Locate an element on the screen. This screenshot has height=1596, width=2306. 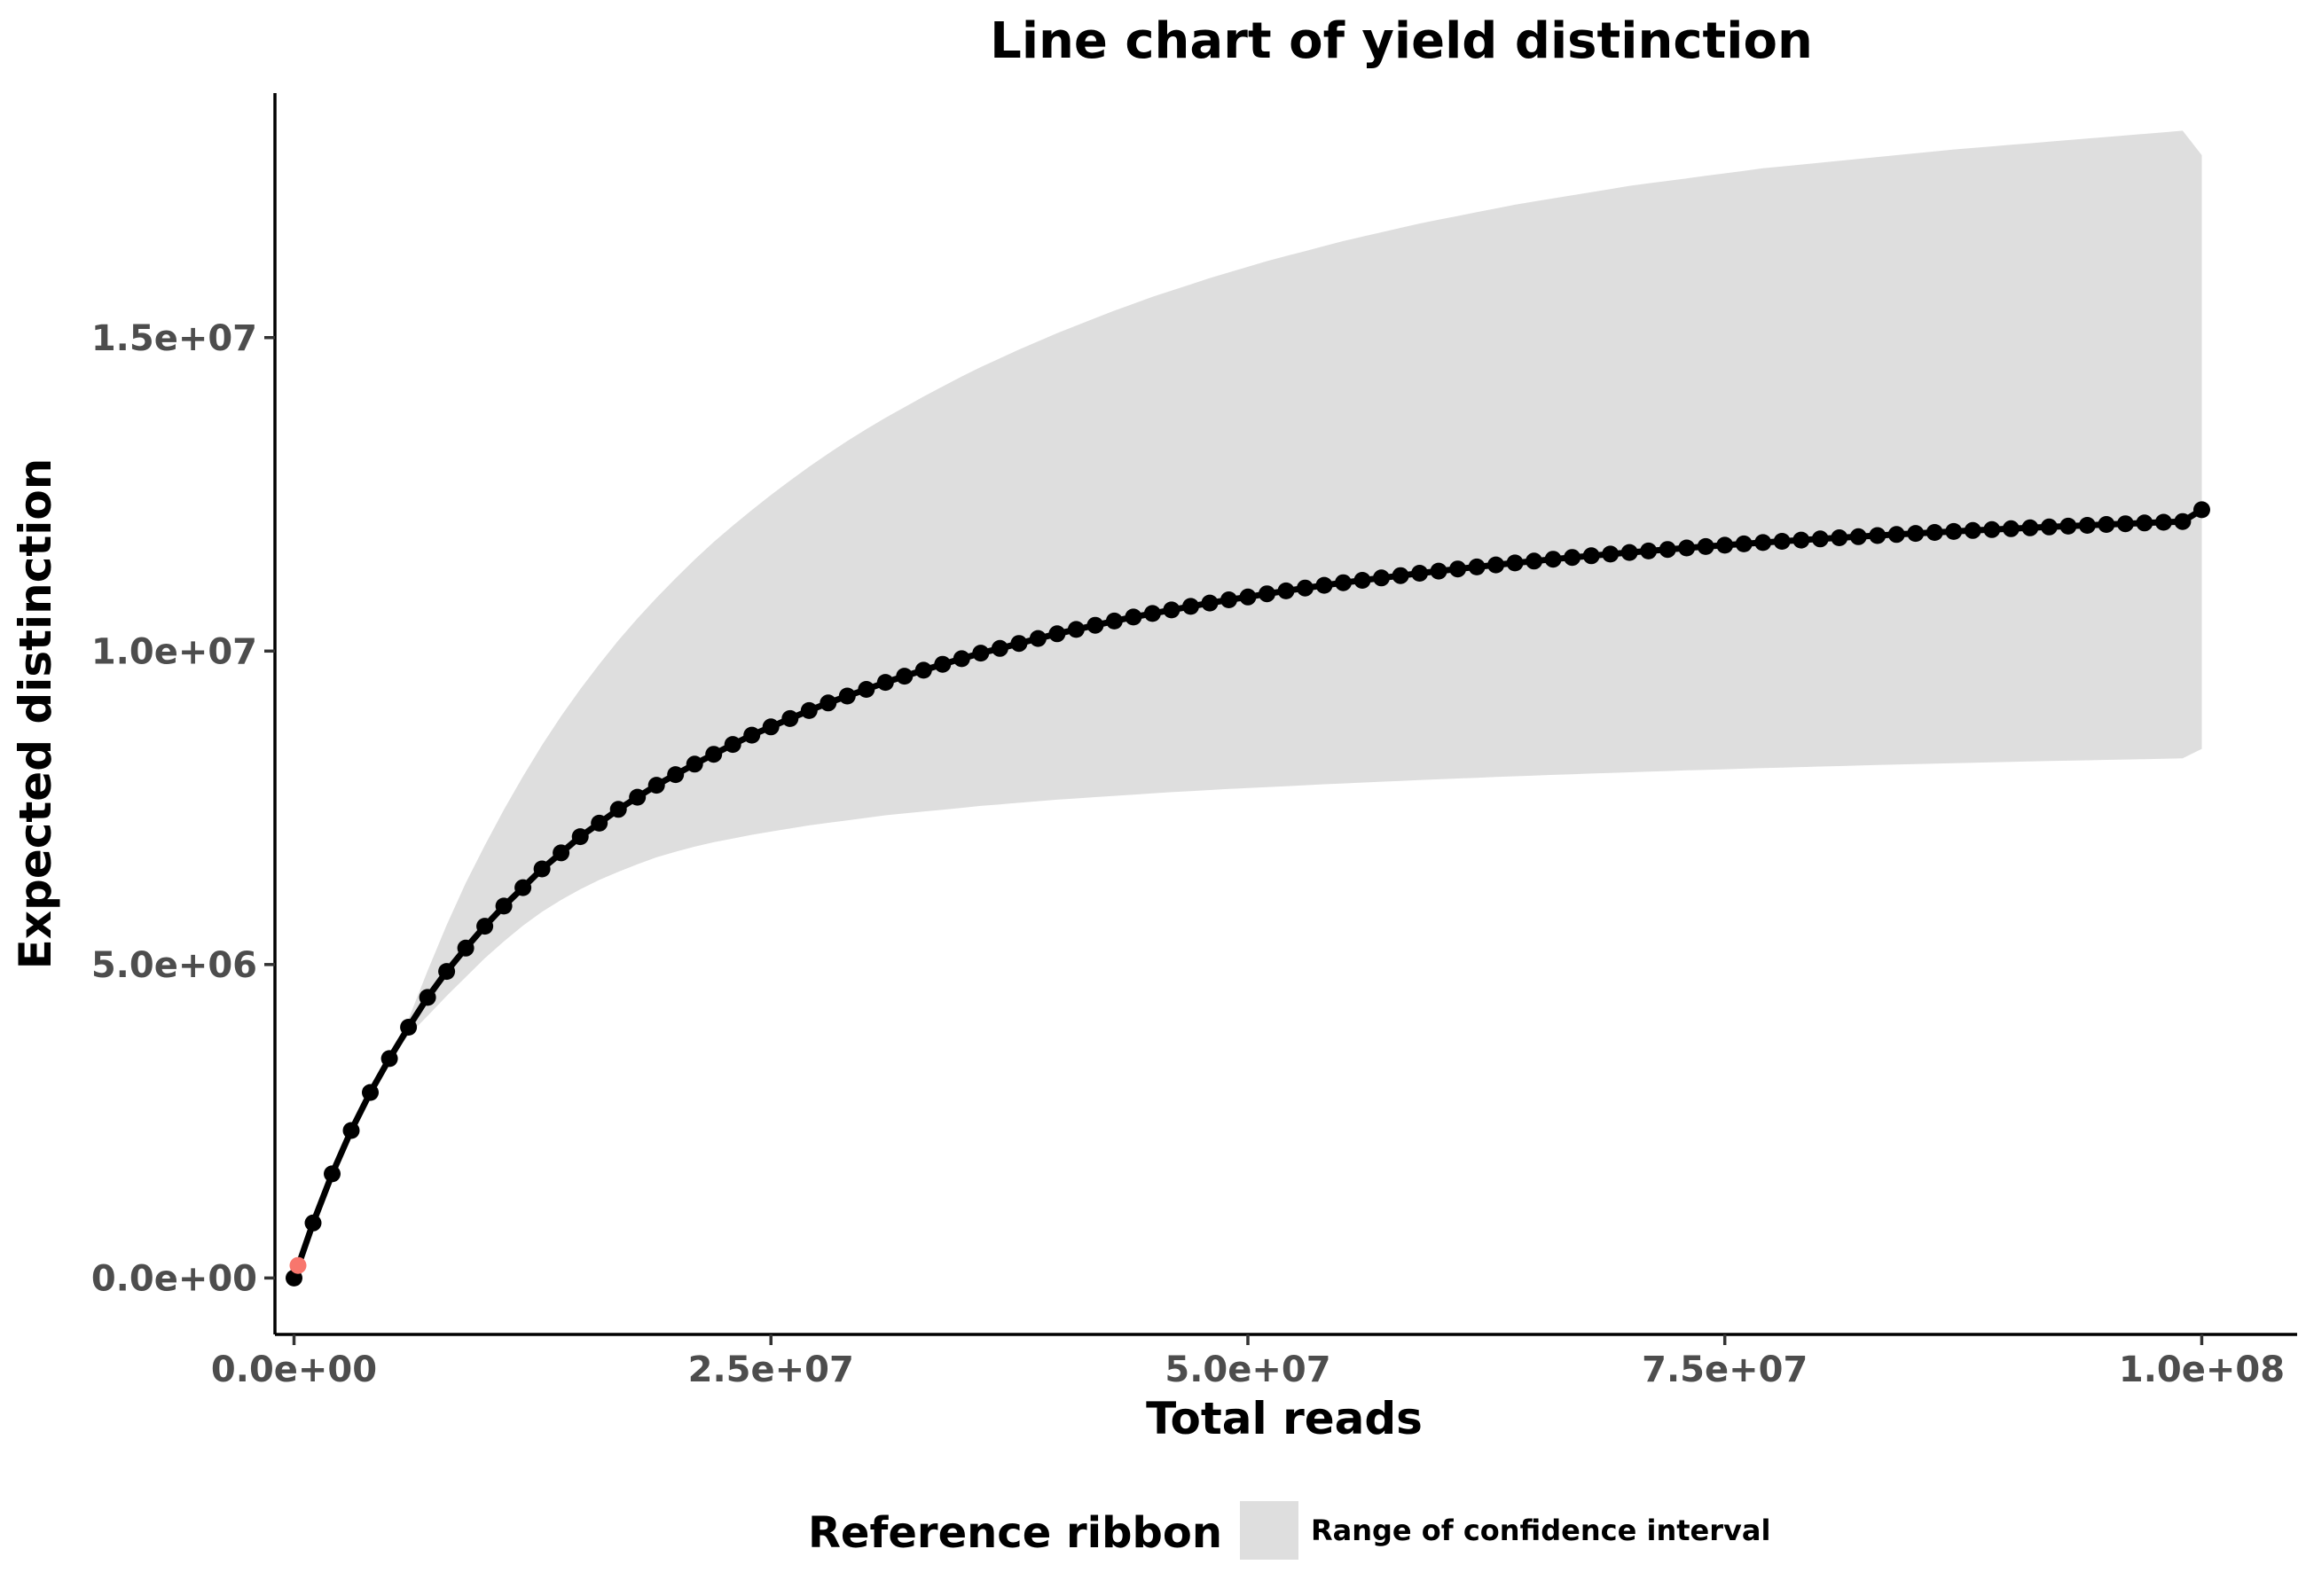
y-axis-title: Expected distinction is located at coordinates (35, 714).